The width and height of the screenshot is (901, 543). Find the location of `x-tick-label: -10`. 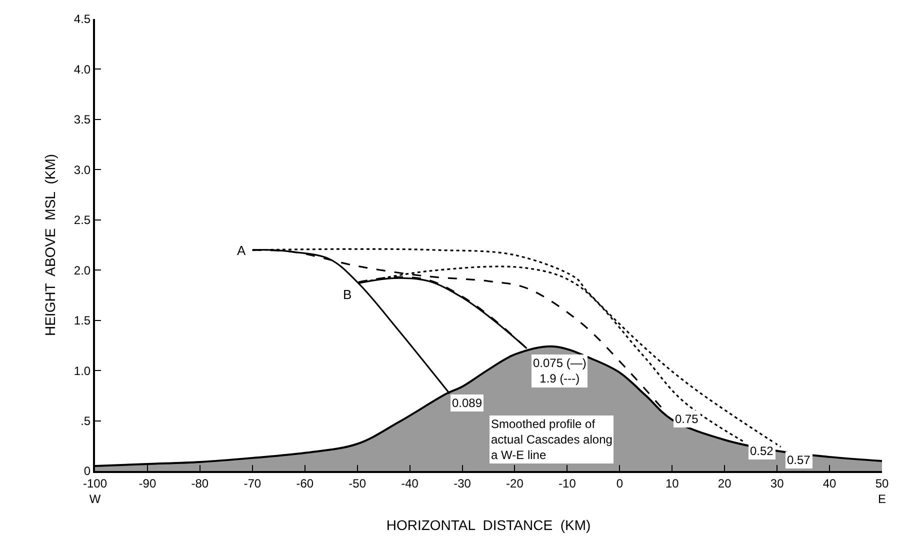

x-tick-label: -10 is located at coordinates (567, 483).